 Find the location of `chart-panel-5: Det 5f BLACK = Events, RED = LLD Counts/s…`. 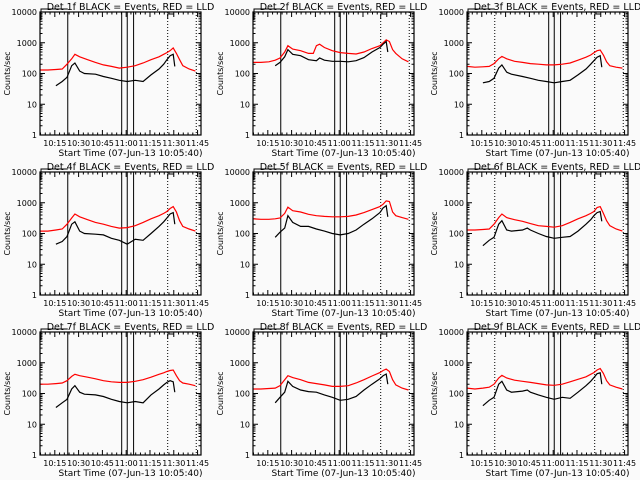

chart-panel-5: Det 5f BLACK = Events, RED = LLD Counts/s… is located at coordinates (321, 240).